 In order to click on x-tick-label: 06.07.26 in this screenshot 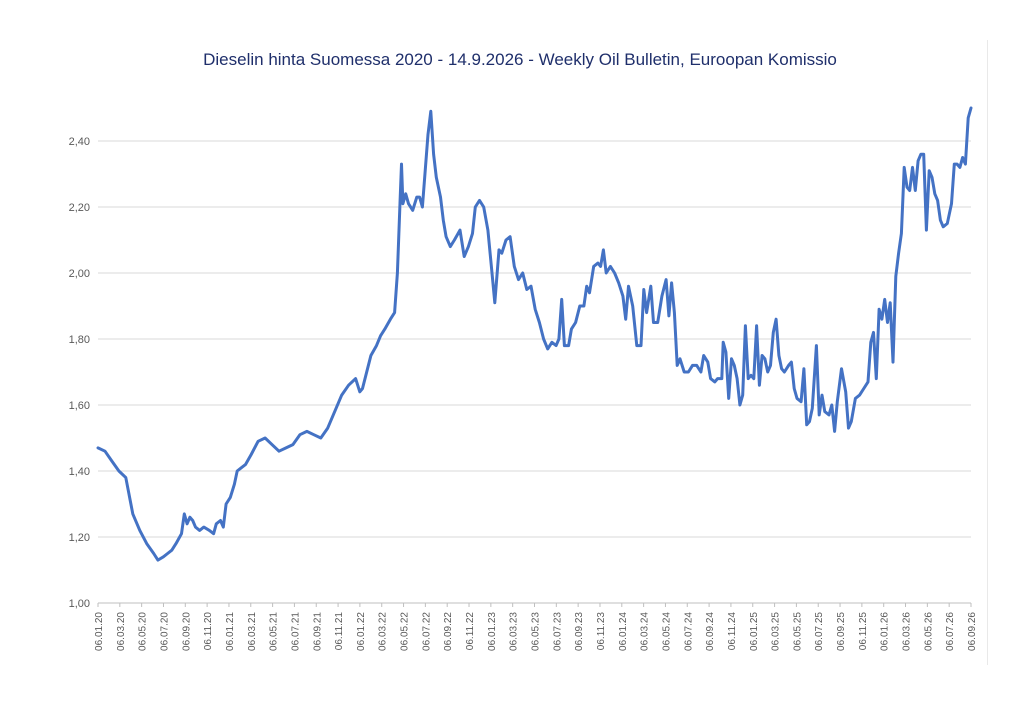, I will do `click(950, 631)`.